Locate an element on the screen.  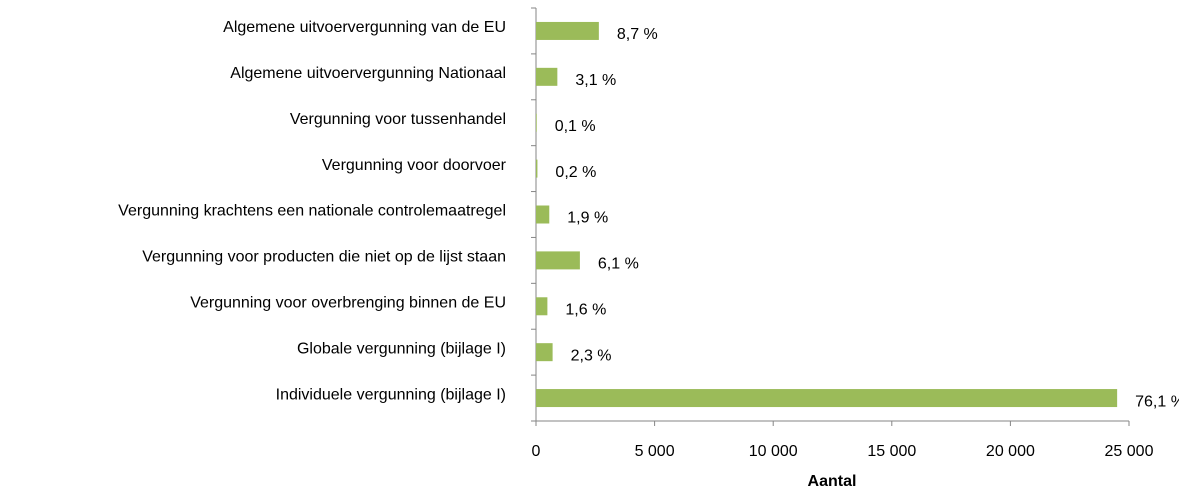
y-tick-label: Vergunning voor tussenhandel is located at coordinates (398, 119).